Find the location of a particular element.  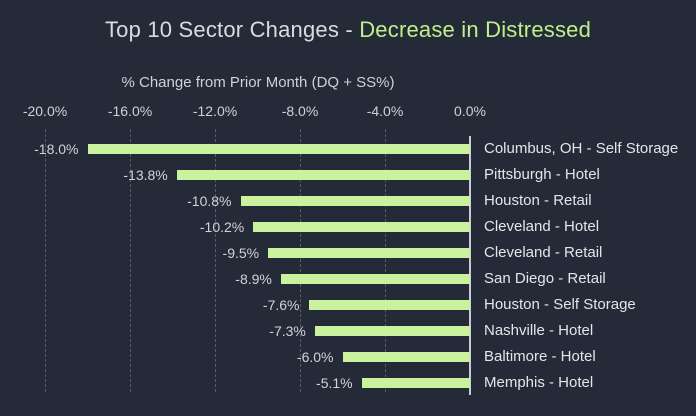

bar-category-label: San Diego - Retail is located at coordinates (545, 278).